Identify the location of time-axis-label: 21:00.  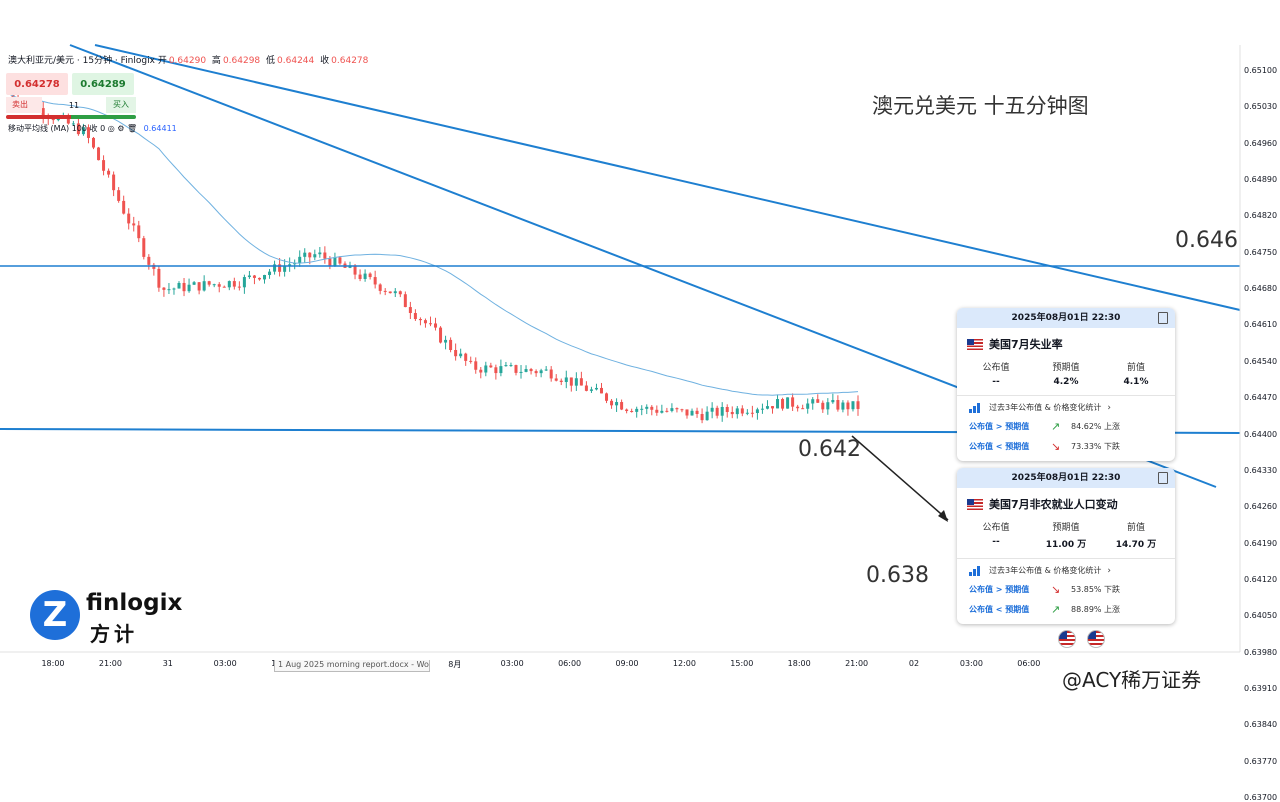
(857, 663).